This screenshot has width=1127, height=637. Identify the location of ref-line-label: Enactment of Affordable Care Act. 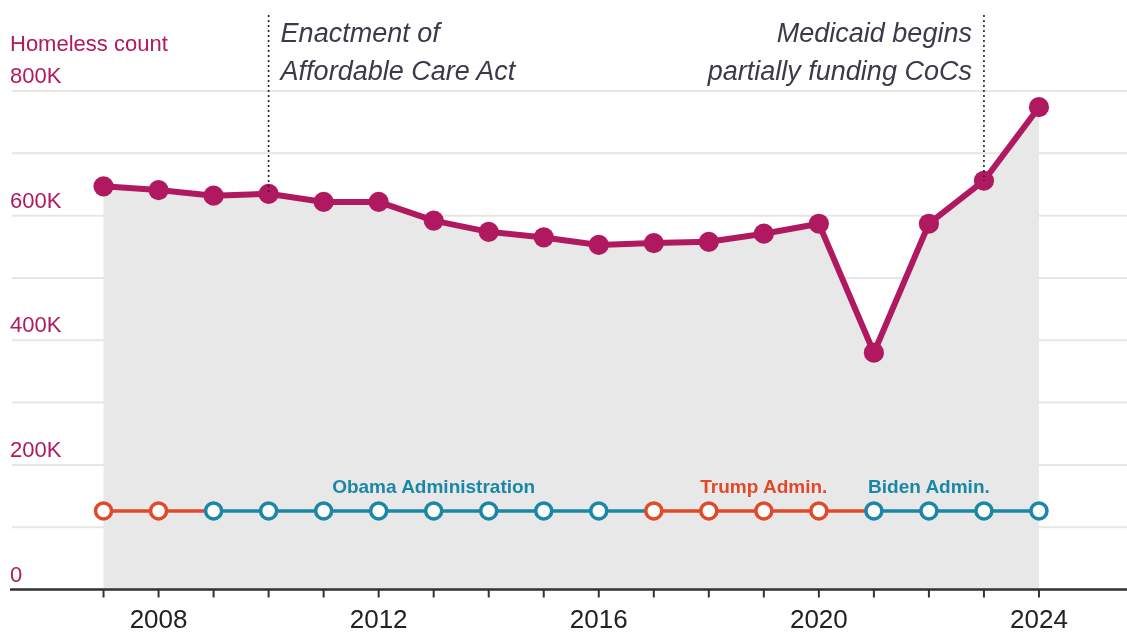
(397, 52).